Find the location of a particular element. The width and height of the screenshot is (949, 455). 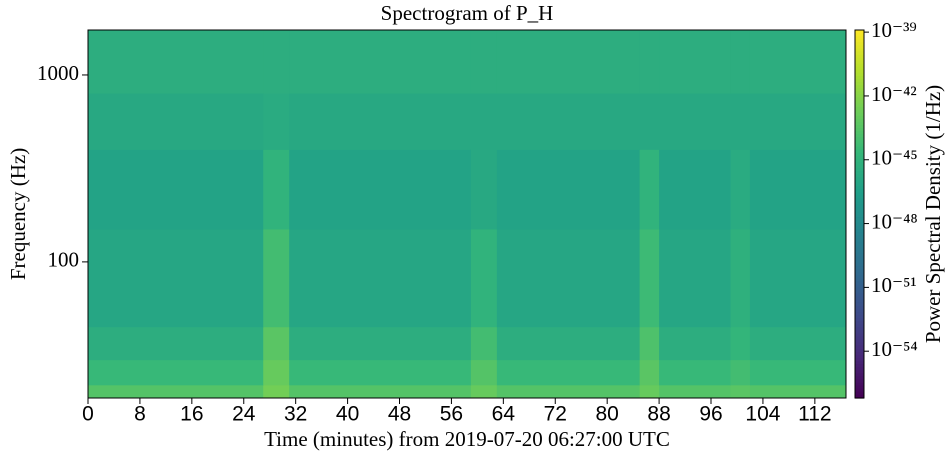

colorbar-tick-label: 10⁻⁴⁵ is located at coordinates (894, 158).